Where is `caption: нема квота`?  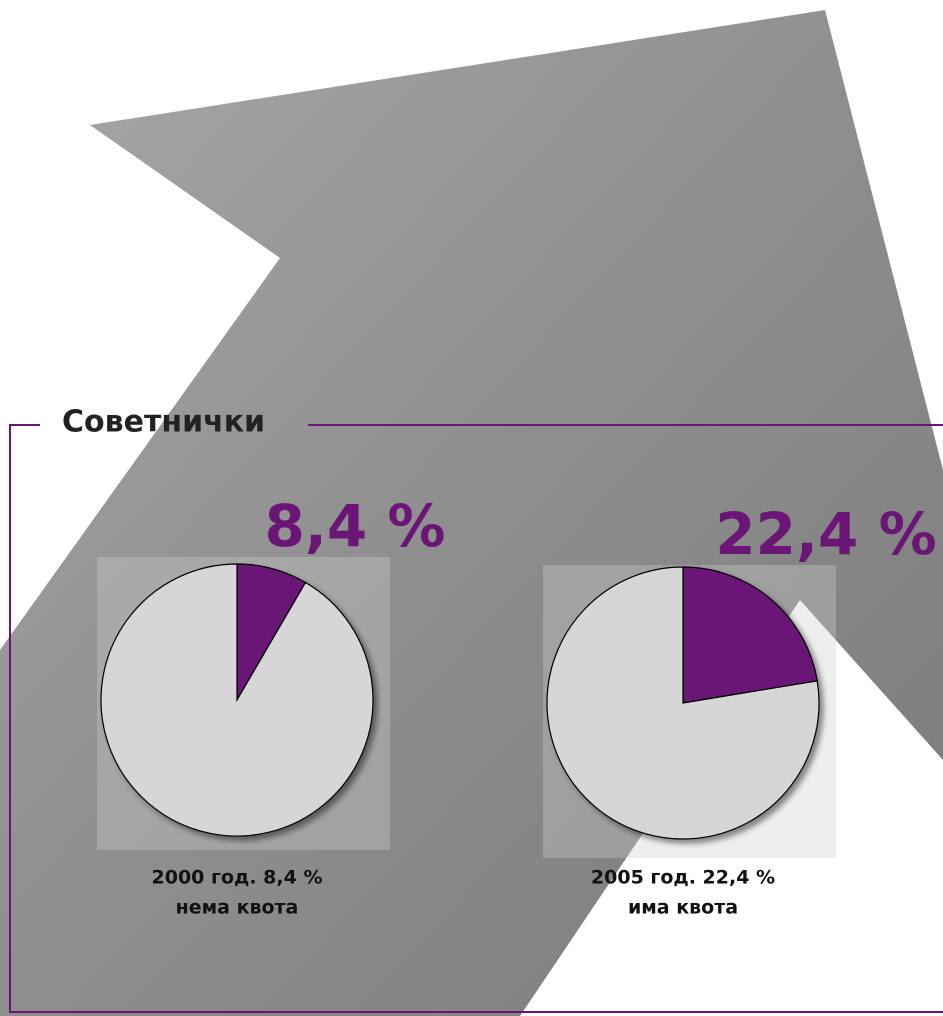 caption: нема квота is located at coordinates (237, 908).